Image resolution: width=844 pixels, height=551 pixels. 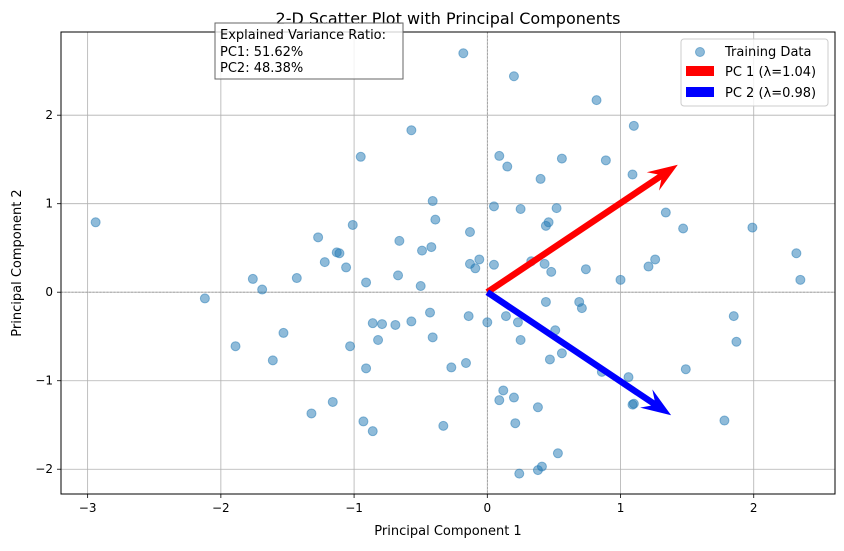 I want to click on pc1-arrow, so click(x=581, y=229).